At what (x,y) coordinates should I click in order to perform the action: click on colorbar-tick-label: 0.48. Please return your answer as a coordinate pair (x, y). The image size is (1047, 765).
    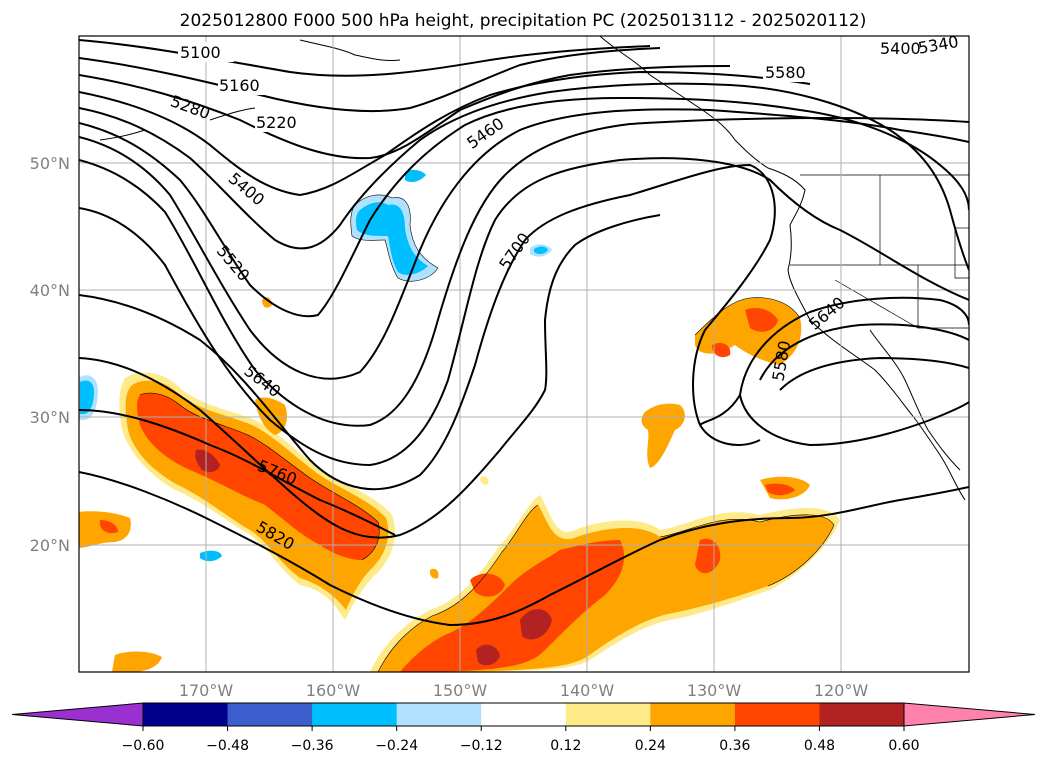
    Looking at the image, I should click on (819, 746).